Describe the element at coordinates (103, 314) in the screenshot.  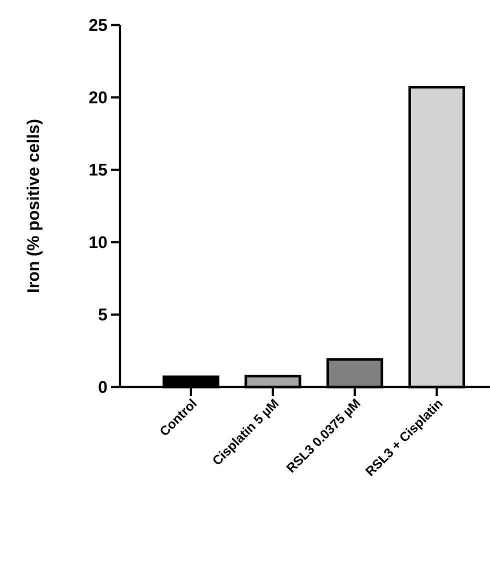
I see `y-tick-label: 5` at that location.